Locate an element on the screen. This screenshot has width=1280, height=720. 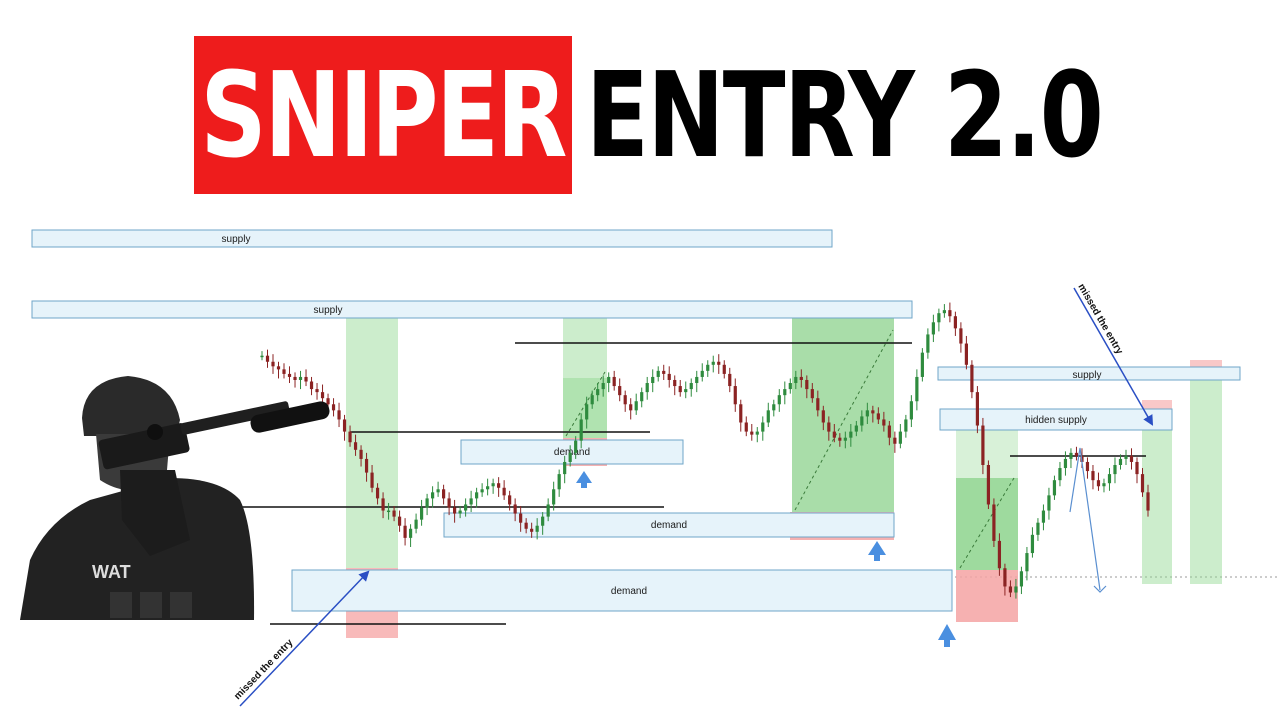
projection-arrowhead is located at coordinates (1100, 589).